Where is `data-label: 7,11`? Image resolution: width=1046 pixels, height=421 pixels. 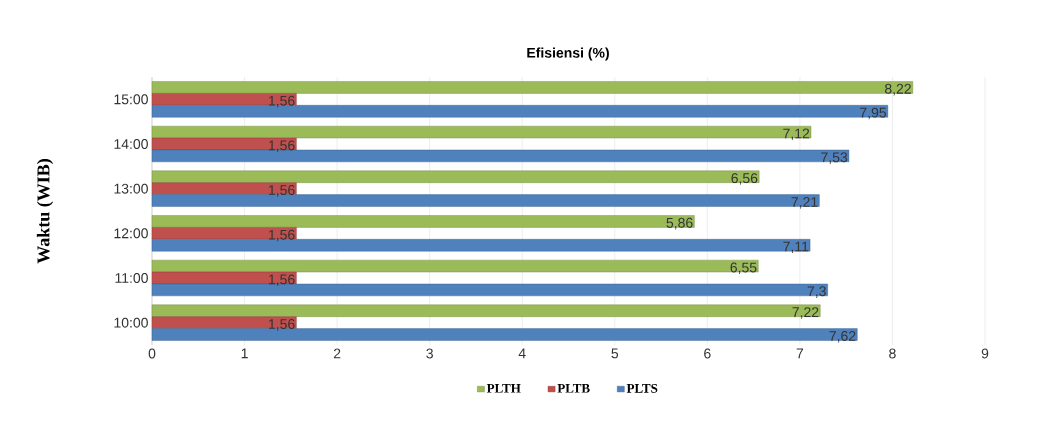
data-label: 7,11 is located at coordinates (796, 247).